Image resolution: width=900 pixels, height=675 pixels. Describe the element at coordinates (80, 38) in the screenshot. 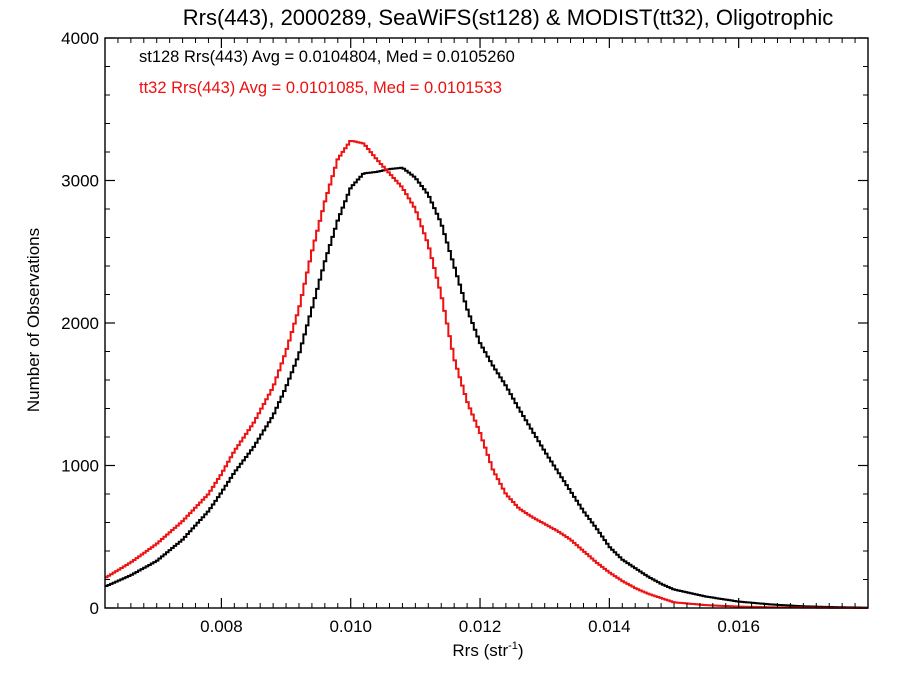

I see `y-tick-label: 4000` at that location.